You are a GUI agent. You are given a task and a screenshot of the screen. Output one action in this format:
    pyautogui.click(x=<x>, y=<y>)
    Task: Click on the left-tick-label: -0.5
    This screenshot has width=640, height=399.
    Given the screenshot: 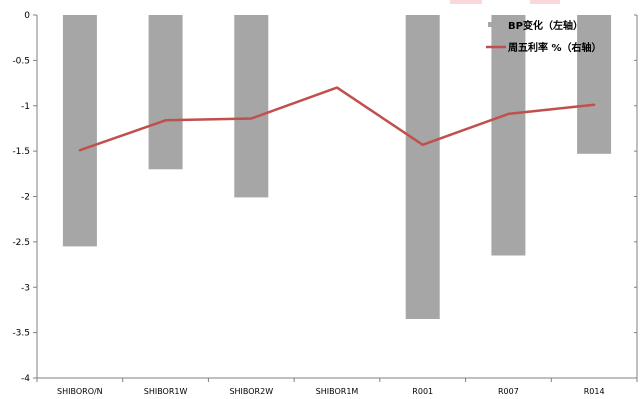 What is the action you would take?
    pyautogui.click(x=21, y=61)
    